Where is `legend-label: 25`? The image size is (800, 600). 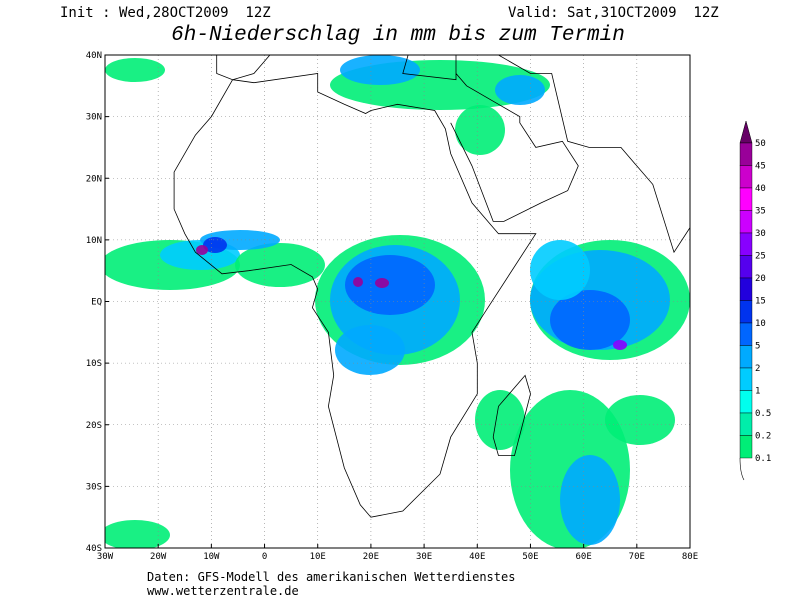
legend-label: 25 is located at coordinates (760, 257).